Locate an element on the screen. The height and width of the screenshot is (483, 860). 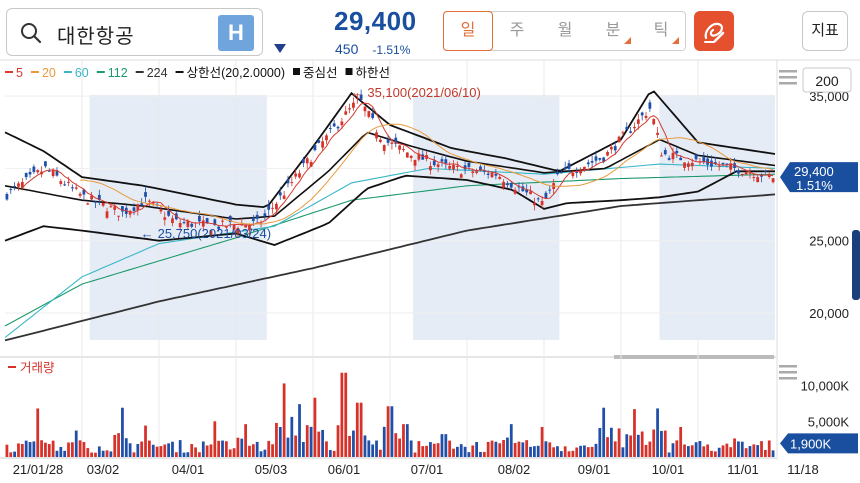
bollinger-lower-line is located at coordinates (389, 208).